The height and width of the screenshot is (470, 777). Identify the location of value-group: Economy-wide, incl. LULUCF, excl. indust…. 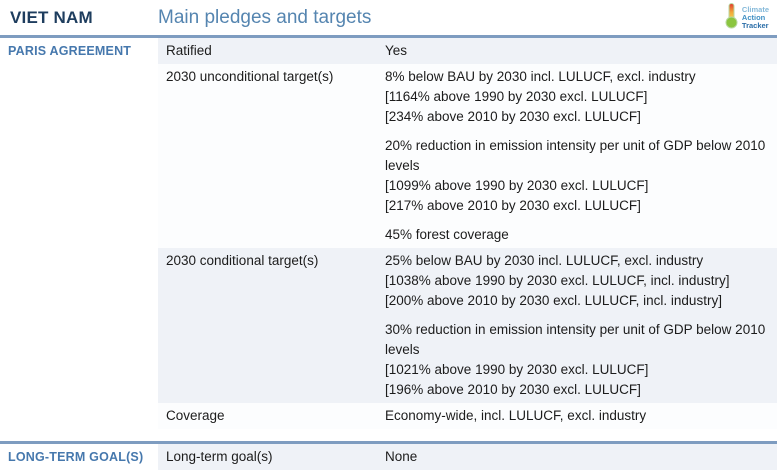
(577, 416).